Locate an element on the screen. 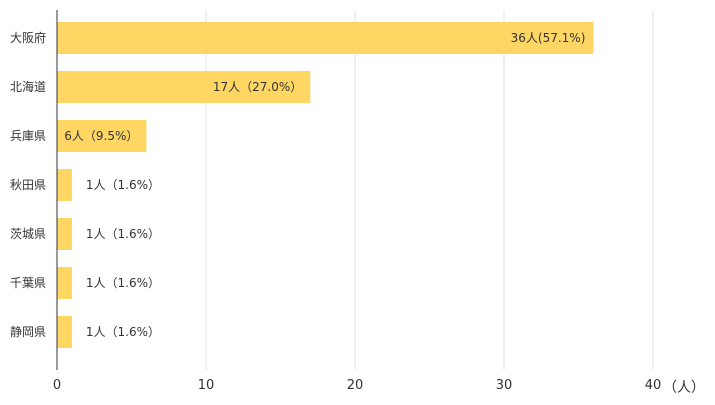  category-label: 静岡県 is located at coordinates (28, 332).